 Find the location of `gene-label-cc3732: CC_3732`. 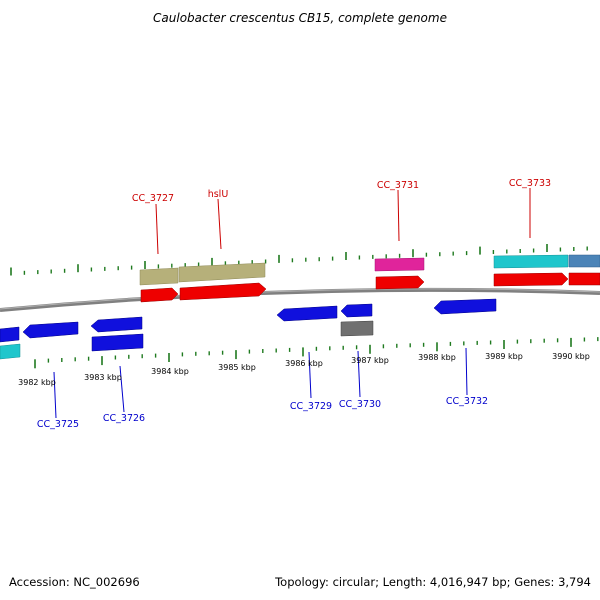

gene-label-cc3732: CC_3732 is located at coordinates (467, 401).